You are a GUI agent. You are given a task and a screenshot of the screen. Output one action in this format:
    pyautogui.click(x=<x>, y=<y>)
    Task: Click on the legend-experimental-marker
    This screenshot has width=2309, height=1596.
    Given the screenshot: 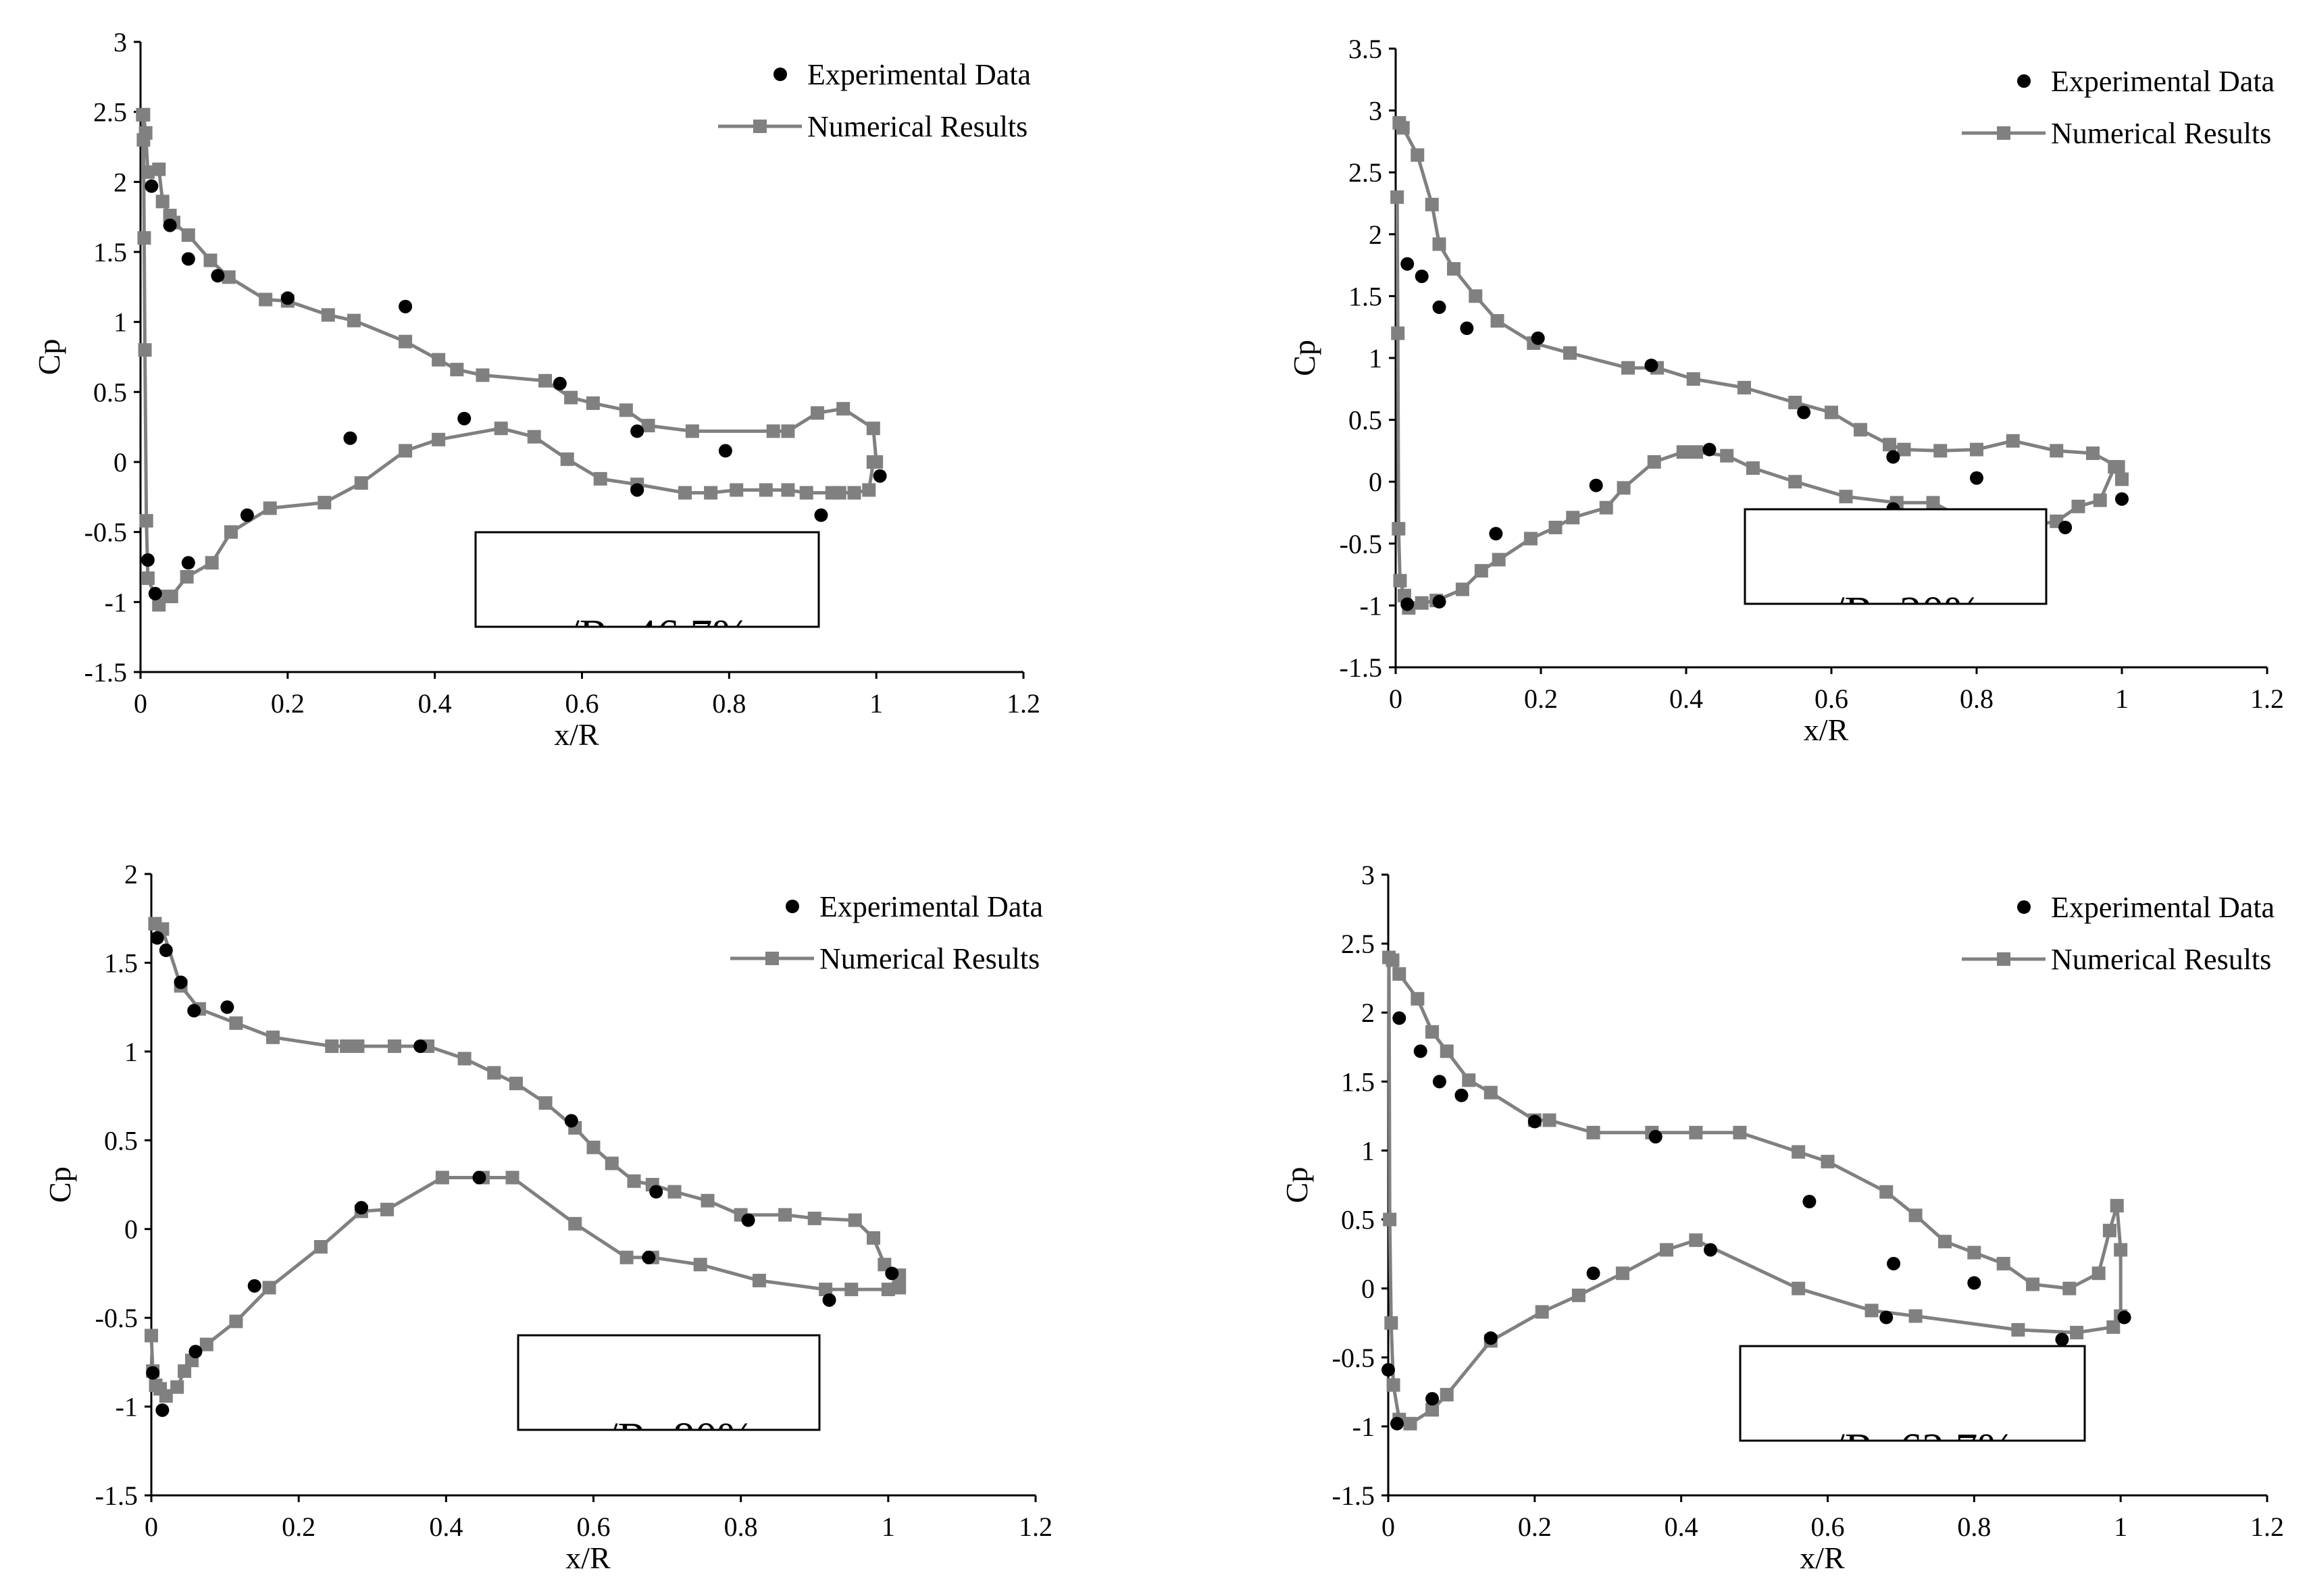 What is the action you would take?
    pyautogui.click(x=792, y=906)
    